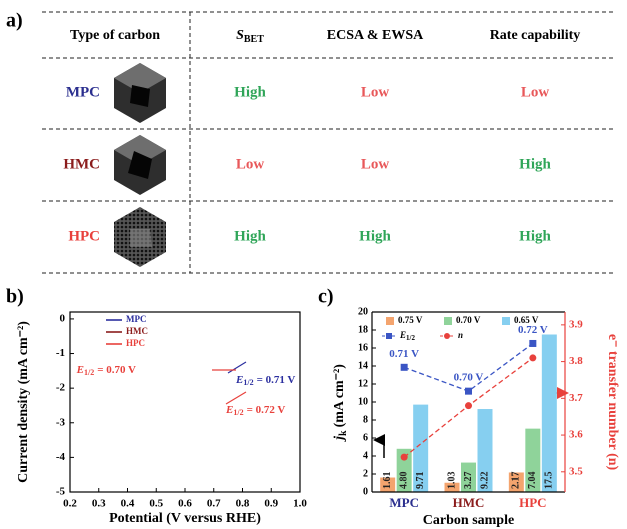 The height and width of the screenshot is (529, 627). What do you see at coordinates (254, 39) in the screenshot?
I see `header-subscript: BET` at bounding box center [254, 39].